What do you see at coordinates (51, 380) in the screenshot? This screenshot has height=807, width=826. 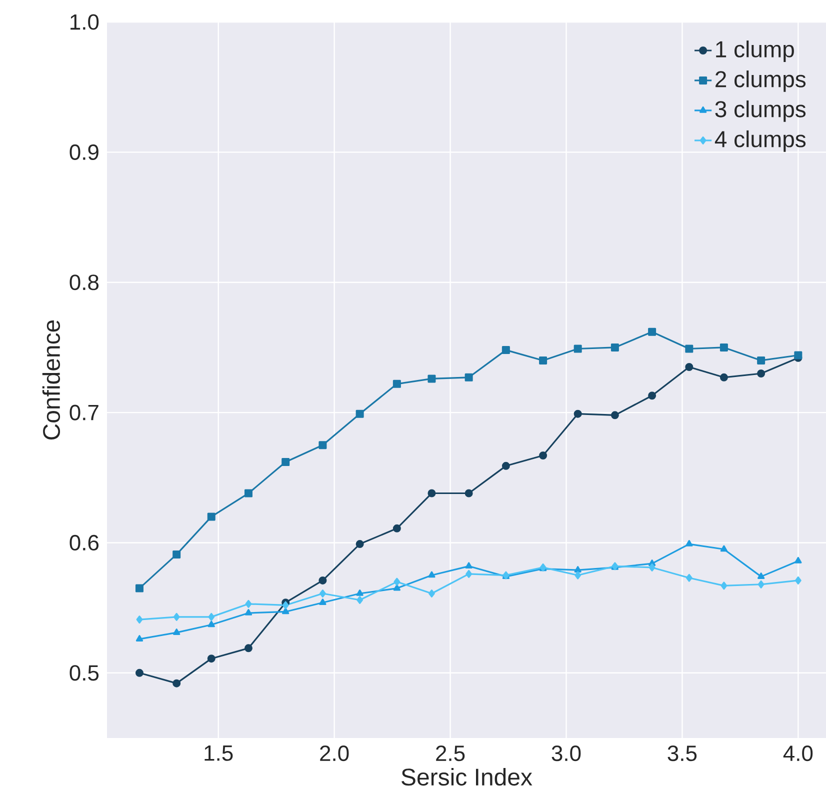 I see `y-axis-title: Confidence` at bounding box center [51, 380].